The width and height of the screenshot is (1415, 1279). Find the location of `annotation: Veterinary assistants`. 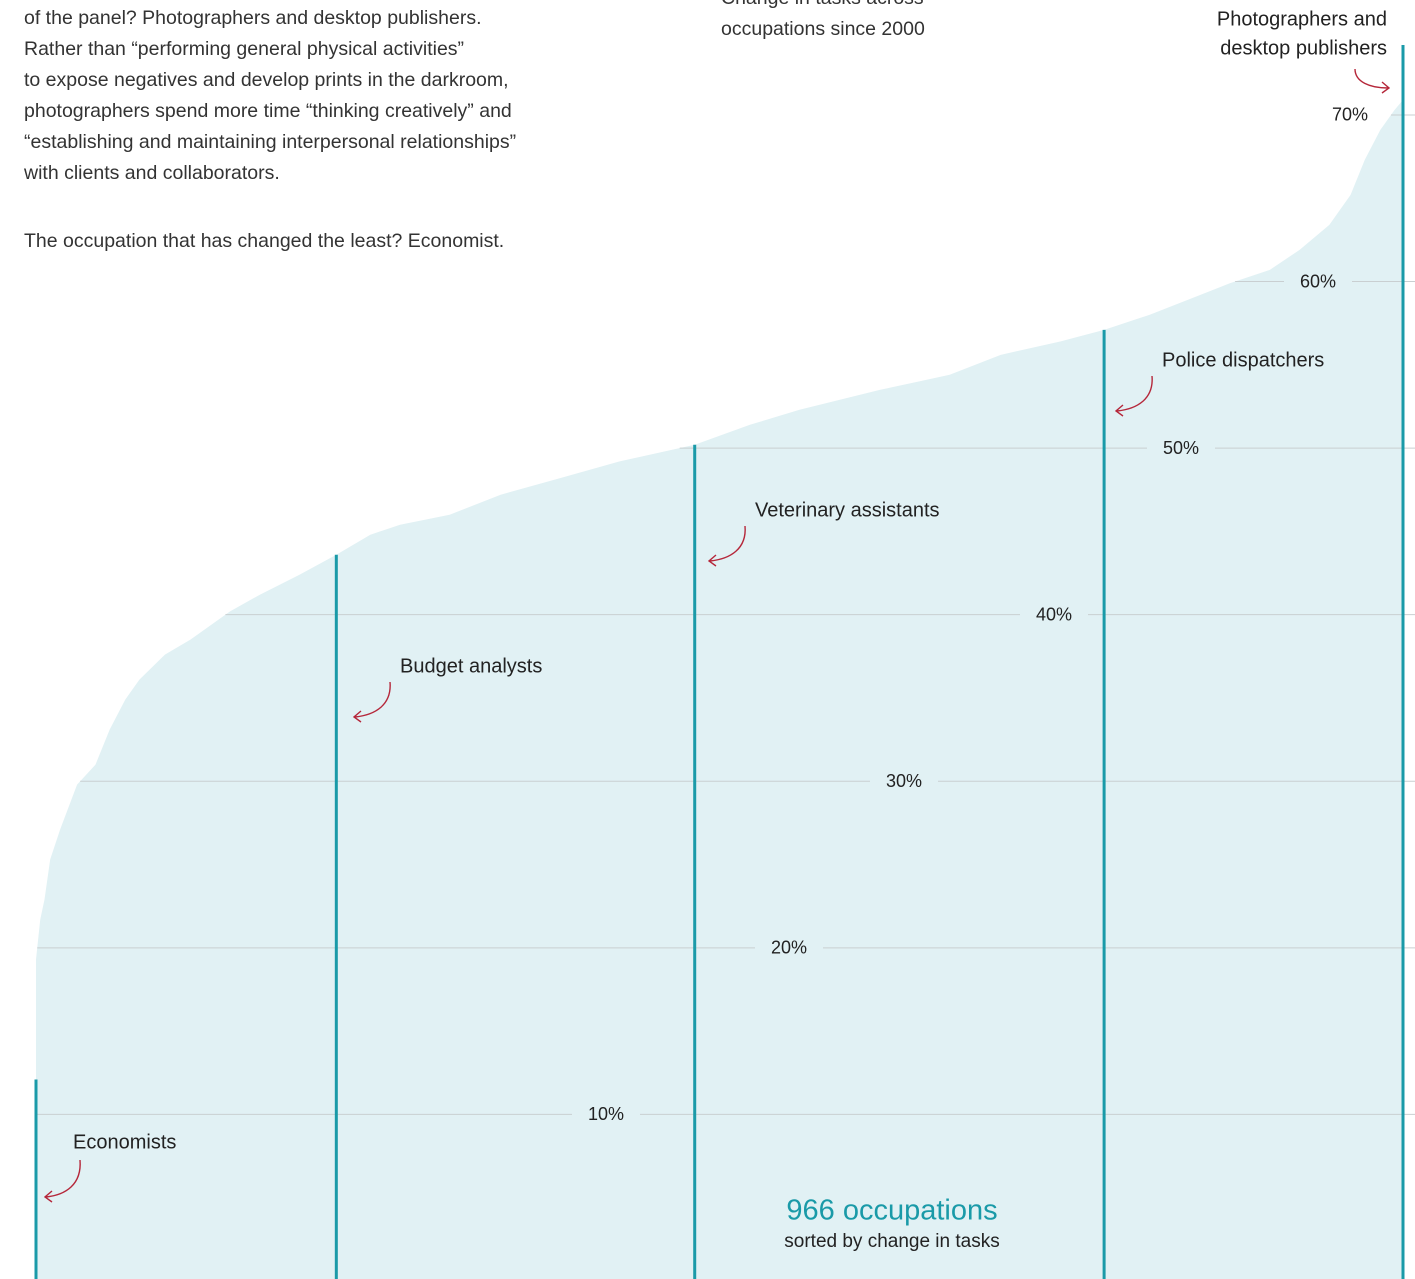

annotation: Veterinary assistants is located at coordinates (847, 510).